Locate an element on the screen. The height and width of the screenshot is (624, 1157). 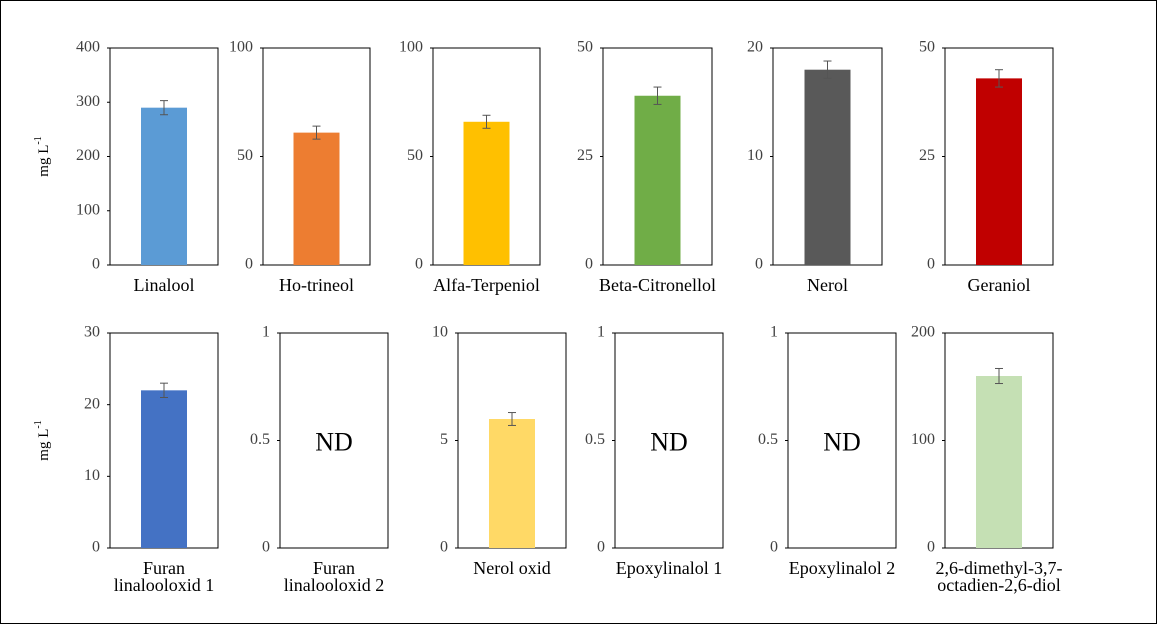
x-label-box: Geraniol is located at coordinates (999, 286).